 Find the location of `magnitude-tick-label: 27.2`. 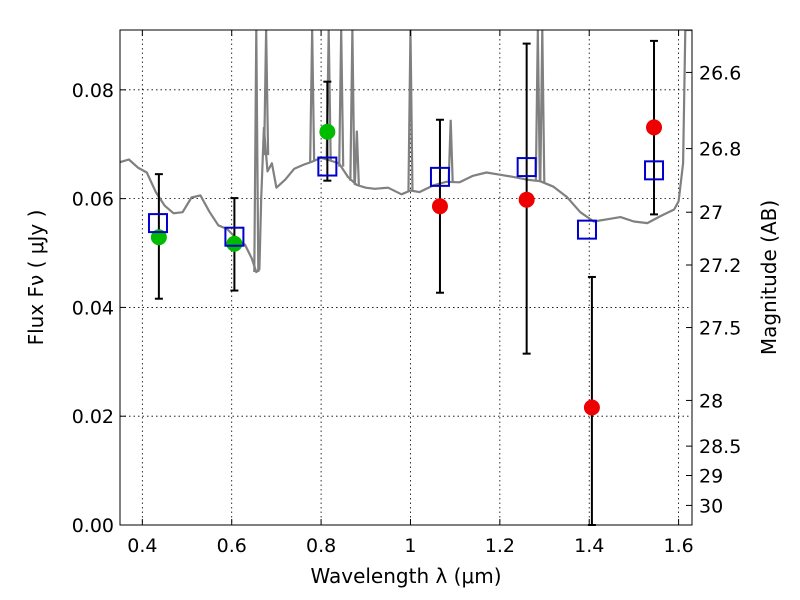

magnitude-tick-label: 27.2 is located at coordinates (720, 266).